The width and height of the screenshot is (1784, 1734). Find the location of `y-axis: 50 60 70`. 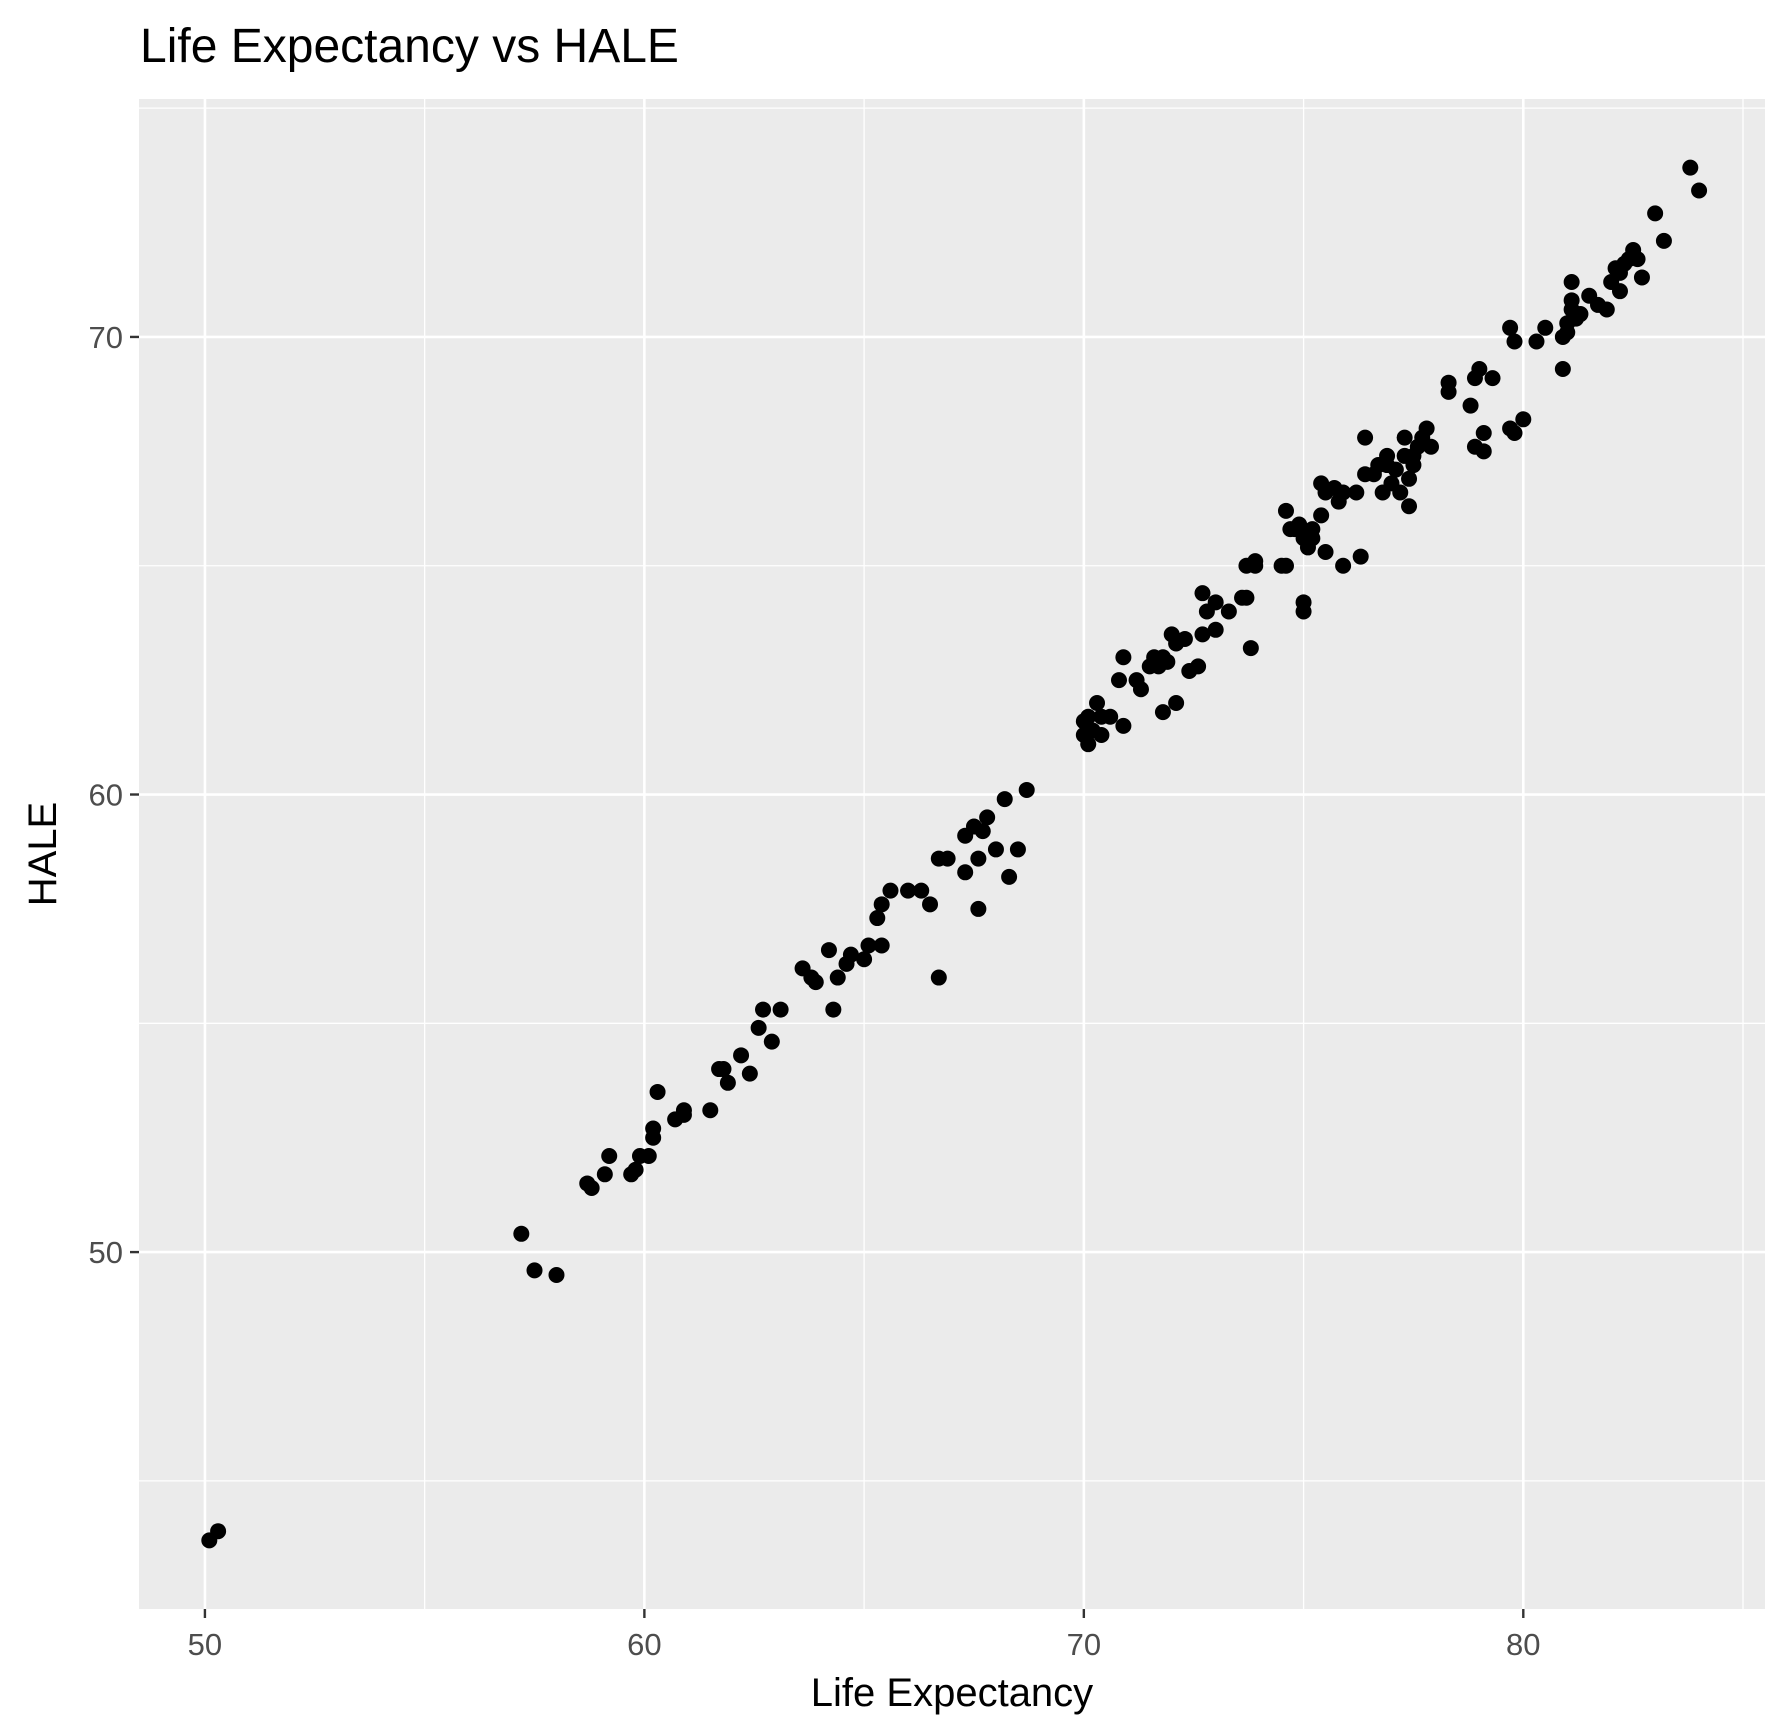

y-axis: 50 60 70 is located at coordinates (114, 795).